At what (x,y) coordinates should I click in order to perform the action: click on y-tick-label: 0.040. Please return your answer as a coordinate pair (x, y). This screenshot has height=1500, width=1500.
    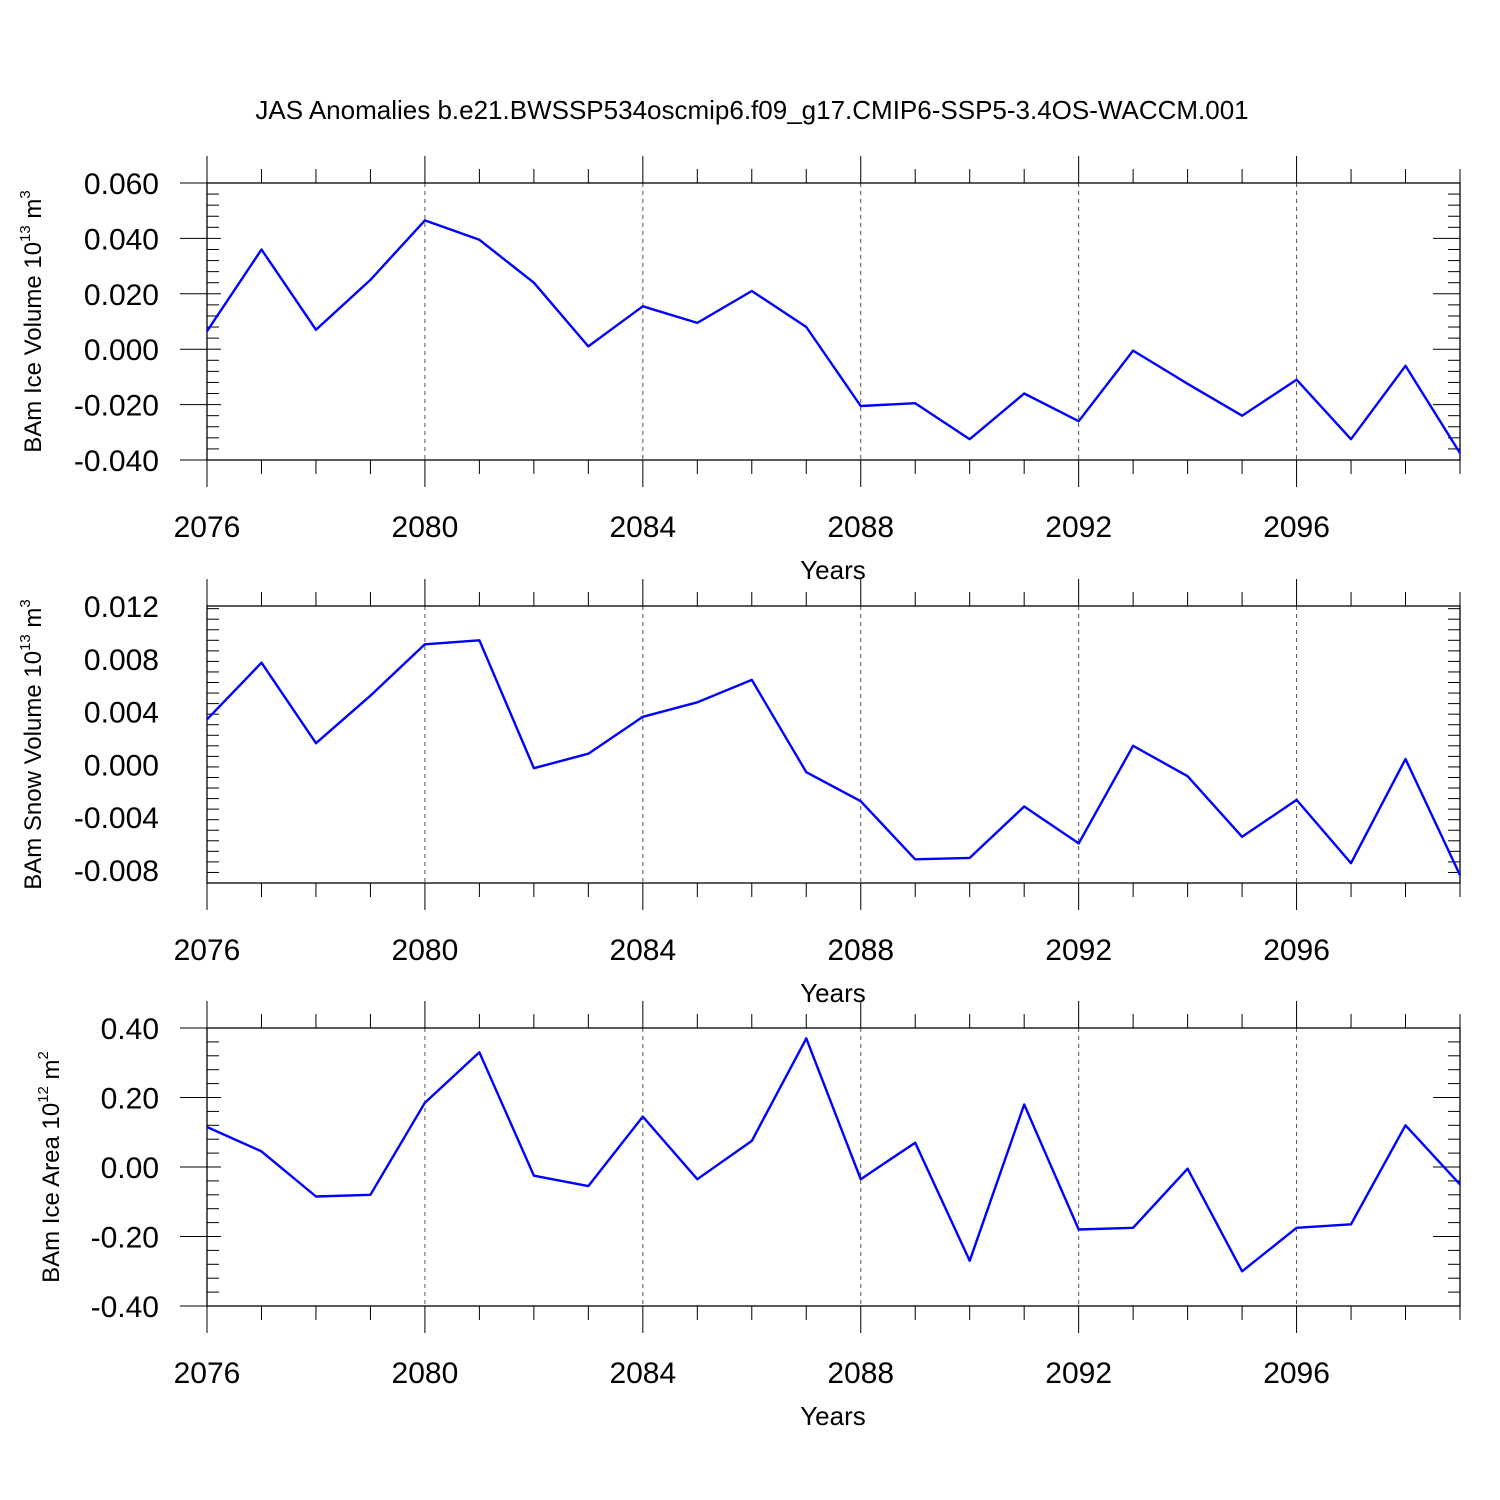
    Looking at the image, I should click on (121, 239).